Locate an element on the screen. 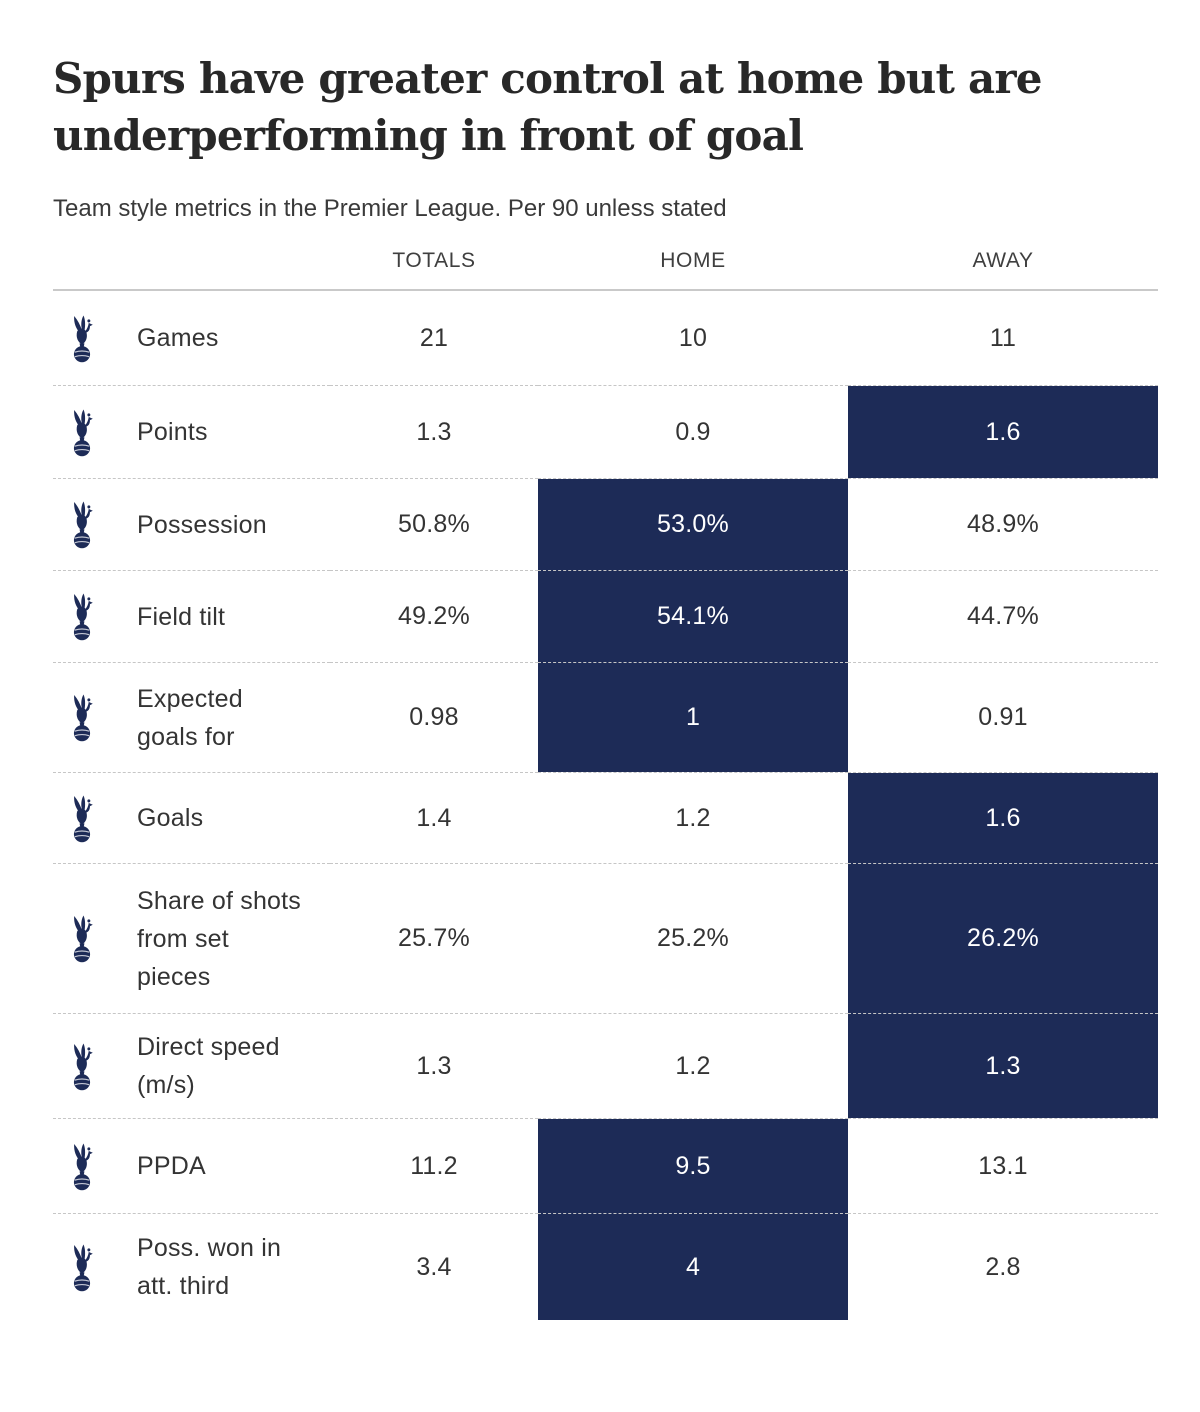  table-row: Direct speed (m/s) 1.3 1.2 1.3 is located at coordinates (605, 1065).